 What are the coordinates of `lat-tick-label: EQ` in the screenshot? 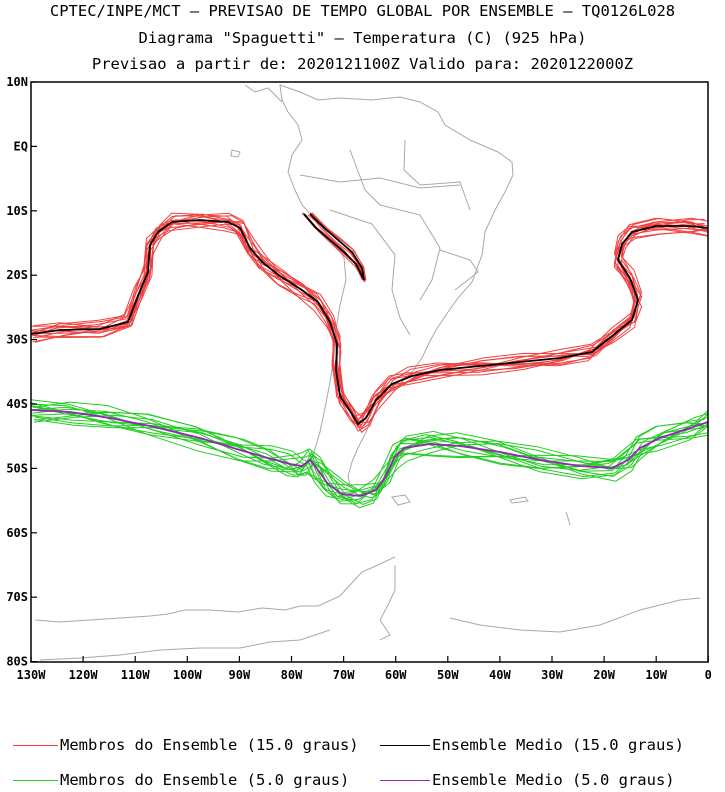 It's located at (21, 146).